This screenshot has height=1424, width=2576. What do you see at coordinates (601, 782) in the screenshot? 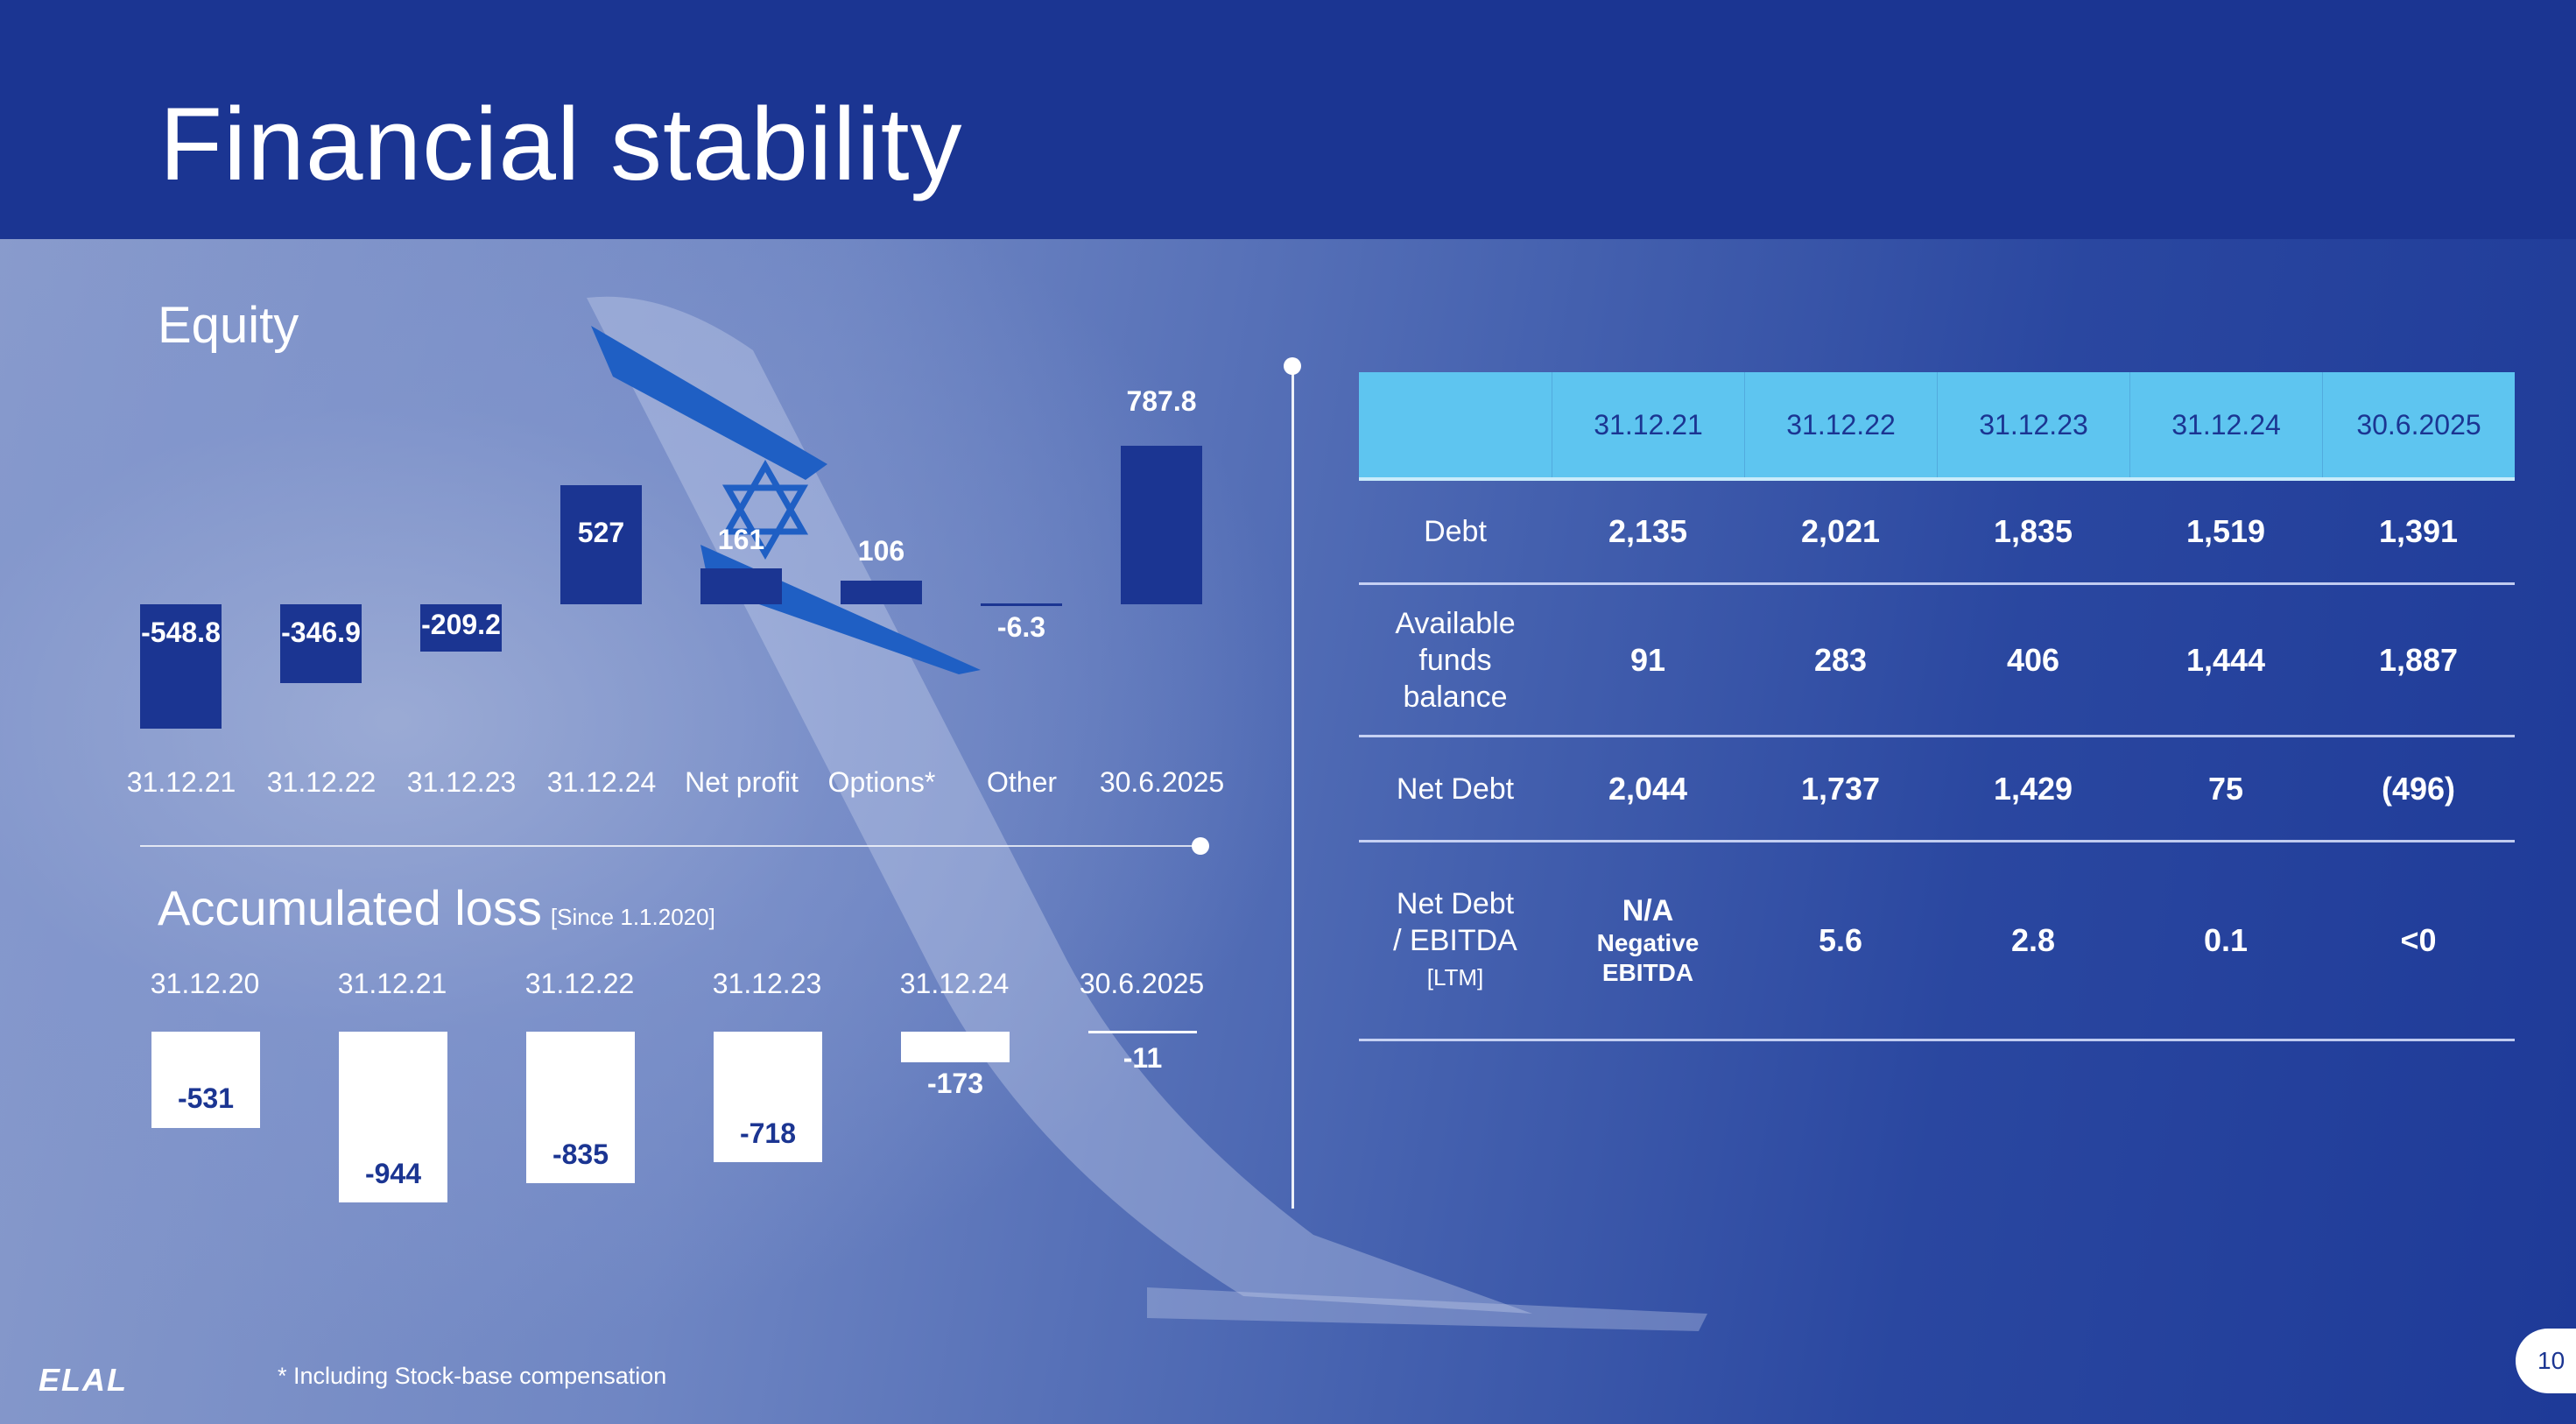
I see `equity-axis-label: 31.12.24` at bounding box center [601, 782].